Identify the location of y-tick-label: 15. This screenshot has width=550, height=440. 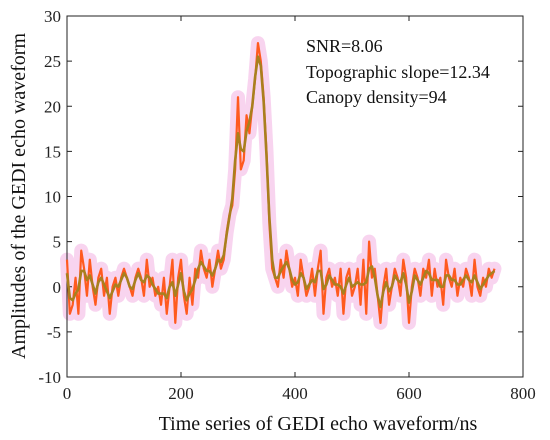
(52, 151).